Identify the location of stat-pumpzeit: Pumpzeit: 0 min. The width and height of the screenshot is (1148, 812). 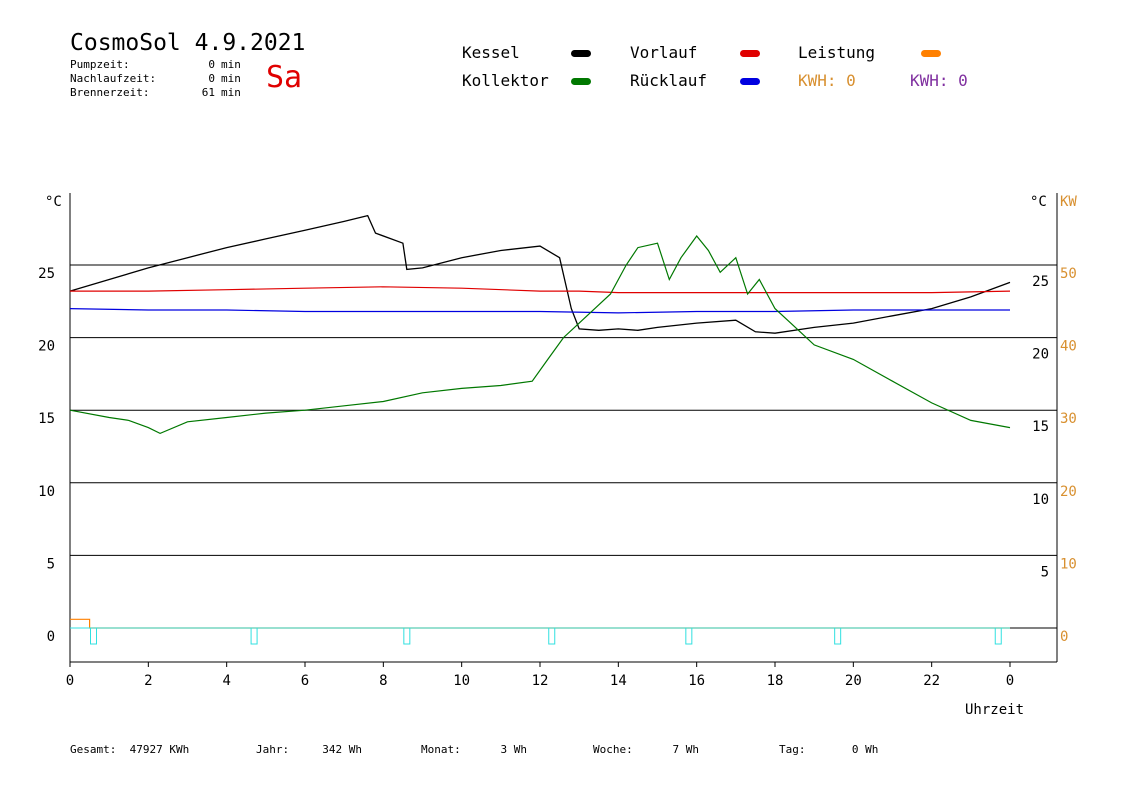
(155, 65).